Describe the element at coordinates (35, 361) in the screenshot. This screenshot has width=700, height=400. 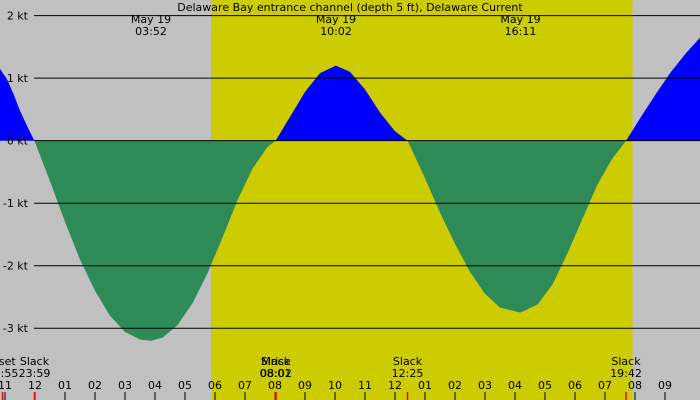
I see `event-label-1: Slack` at that location.